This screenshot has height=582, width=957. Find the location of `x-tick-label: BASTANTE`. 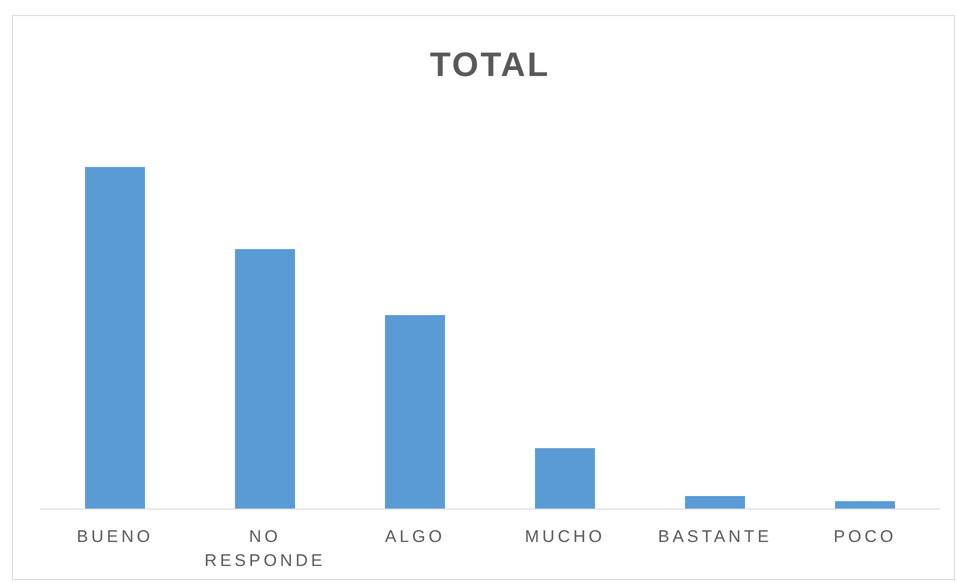

x-tick-label: BASTANTE is located at coordinates (715, 536).